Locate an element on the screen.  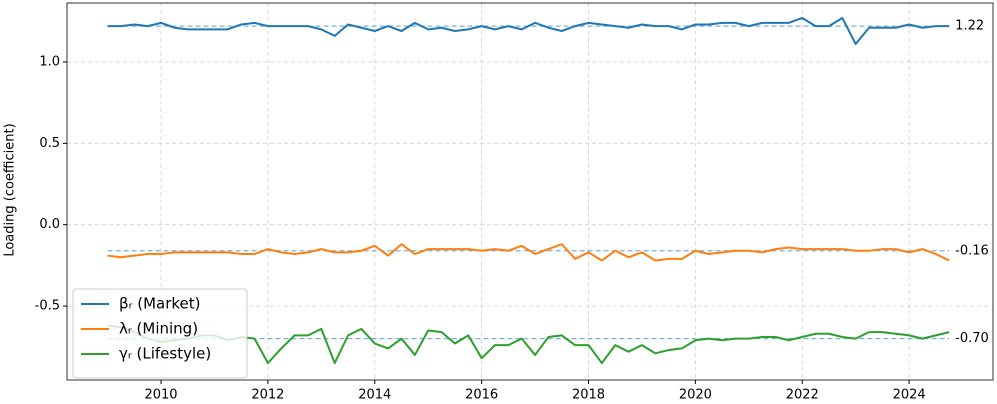
x-tick-label: 2020 is located at coordinates (695, 395).